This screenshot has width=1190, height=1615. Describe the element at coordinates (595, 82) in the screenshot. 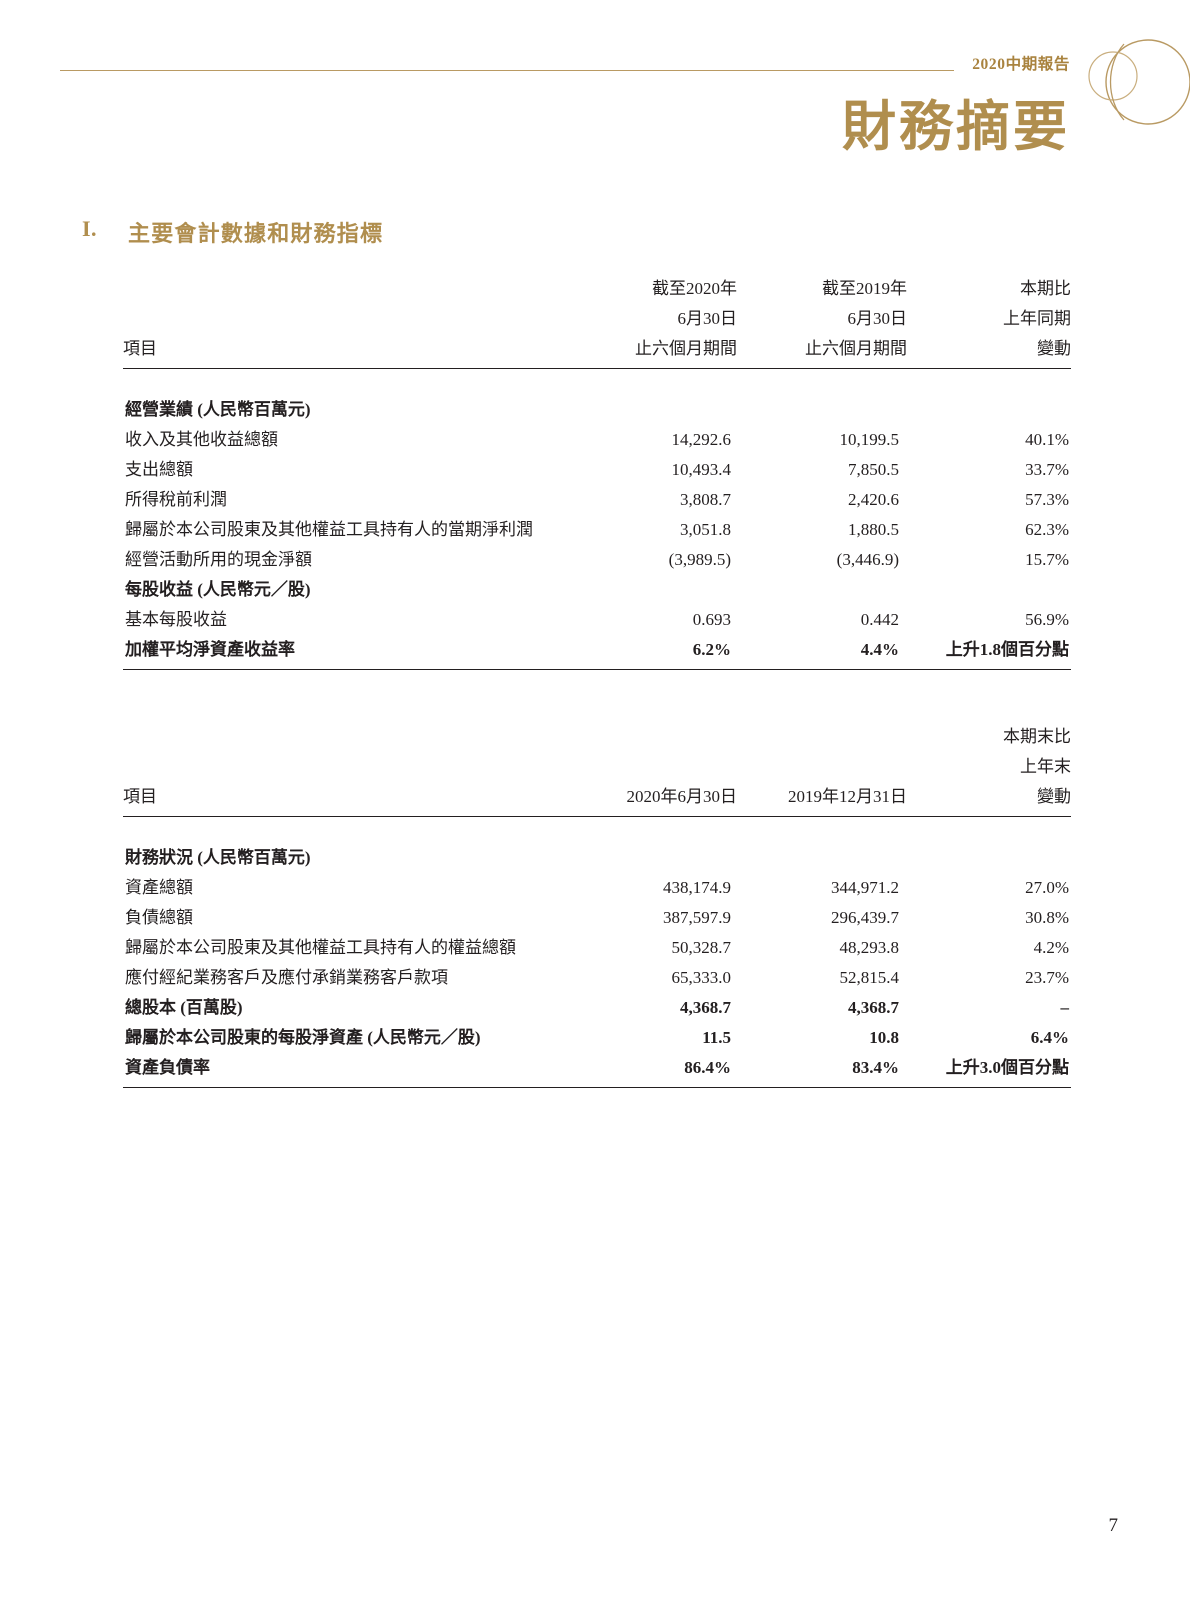

I see `running-header: 2020中期報告` at that location.